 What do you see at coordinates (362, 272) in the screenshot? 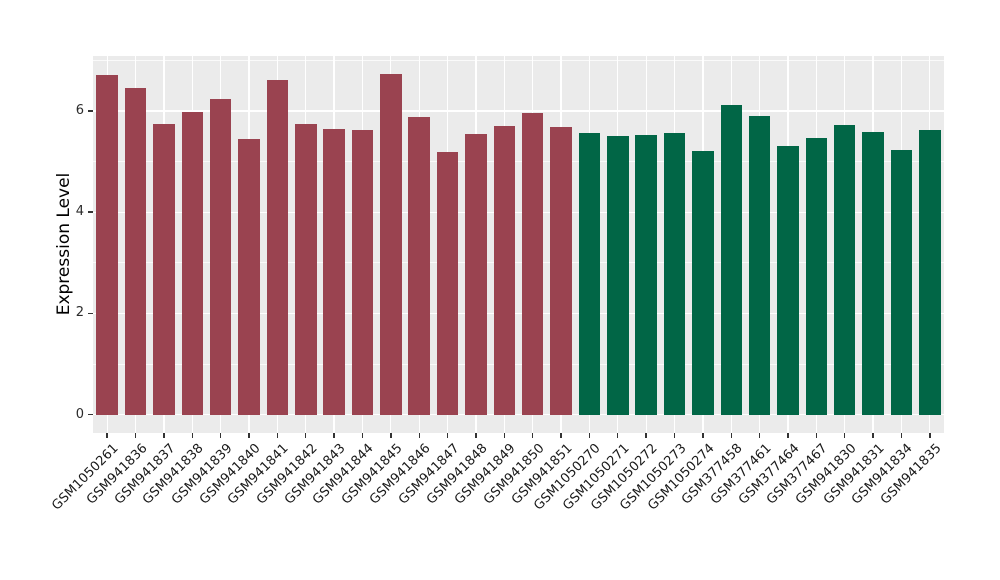
I see `bar-GSM941844` at bounding box center [362, 272].